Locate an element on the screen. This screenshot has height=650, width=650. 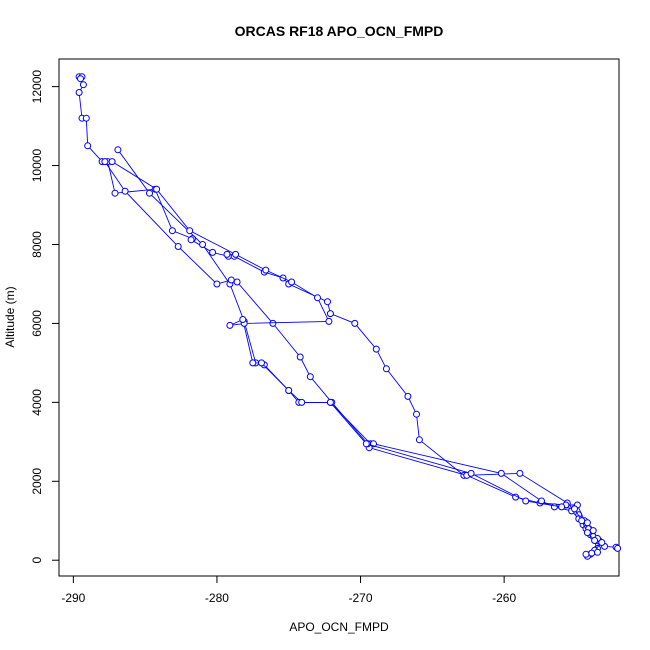
x-tick-label: -290 is located at coordinates (73, 598).